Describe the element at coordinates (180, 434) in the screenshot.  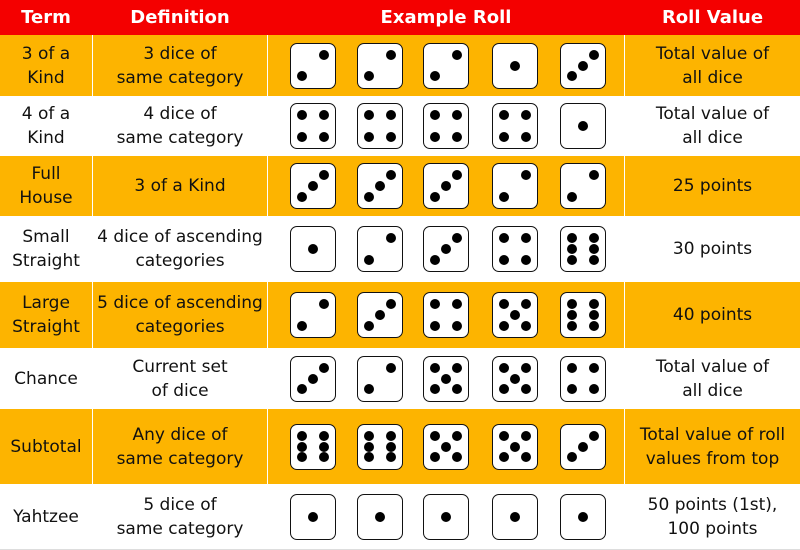
I see `definition-cell-line: Any dice of` at that location.